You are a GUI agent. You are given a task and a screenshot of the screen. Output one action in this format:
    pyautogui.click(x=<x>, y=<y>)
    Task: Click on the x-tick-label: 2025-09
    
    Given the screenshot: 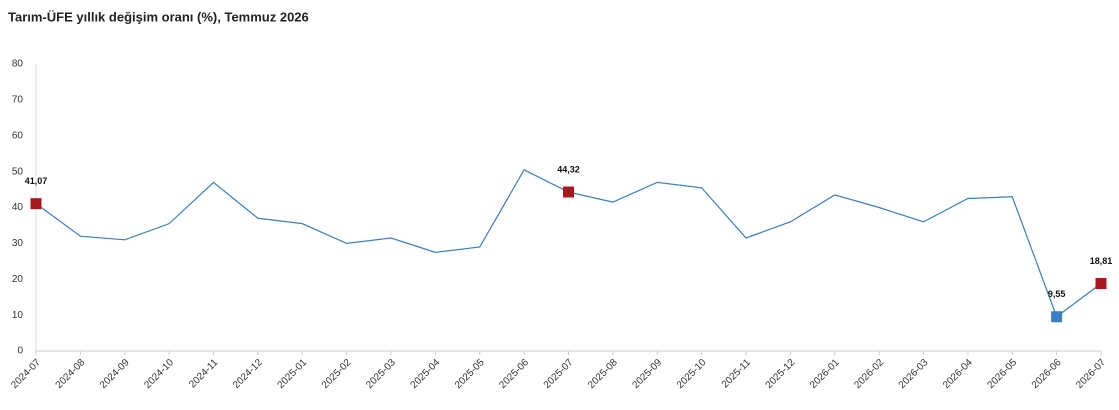 What is the action you would take?
    pyautogui.click(x=648, y=374)
    